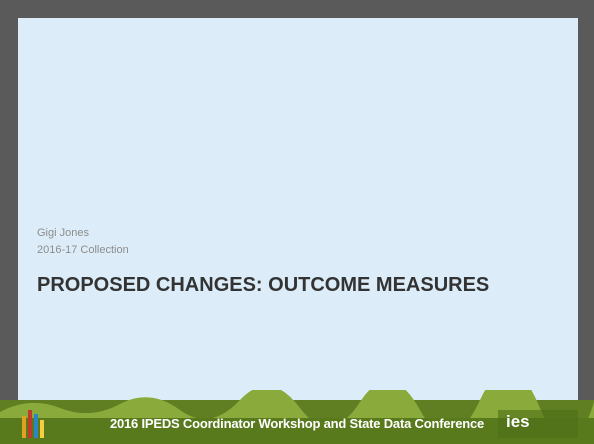  I want to click on ies-logo: ies, so click(518, 421).